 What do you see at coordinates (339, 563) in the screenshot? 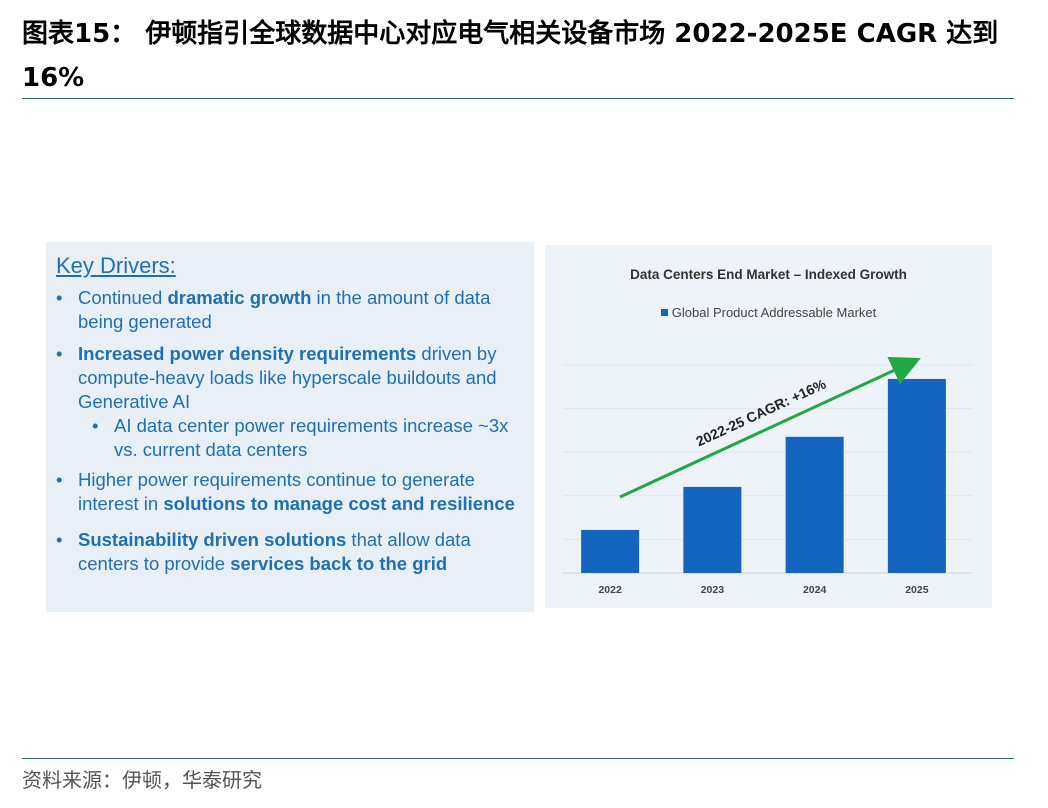
I see `driver-4-bold2: services back to the grid` at bounding box center [339, 563].